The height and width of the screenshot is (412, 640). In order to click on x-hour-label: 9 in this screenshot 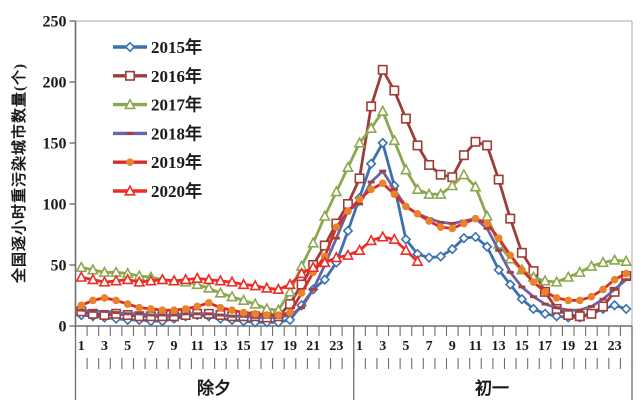, I will do `click(452, 346)`.